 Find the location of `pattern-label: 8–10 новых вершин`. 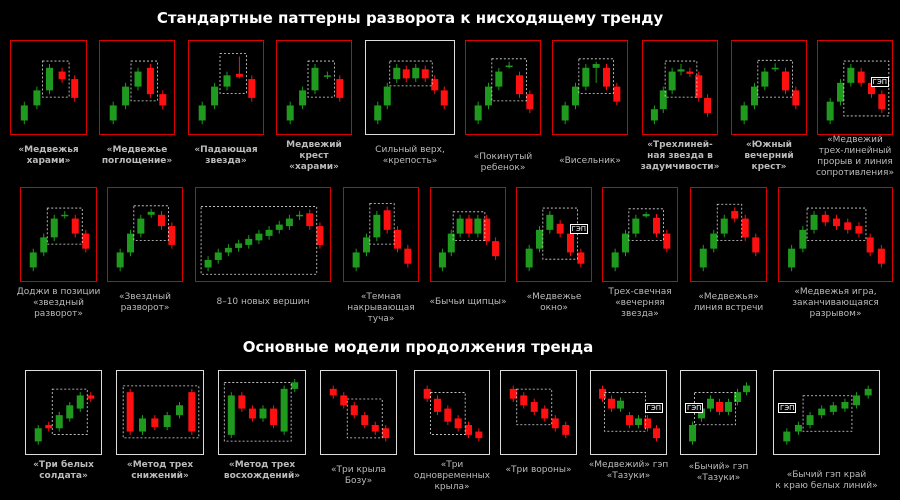

pattern-label: 8–10 новых вершин is located at coordinates (263, 302).